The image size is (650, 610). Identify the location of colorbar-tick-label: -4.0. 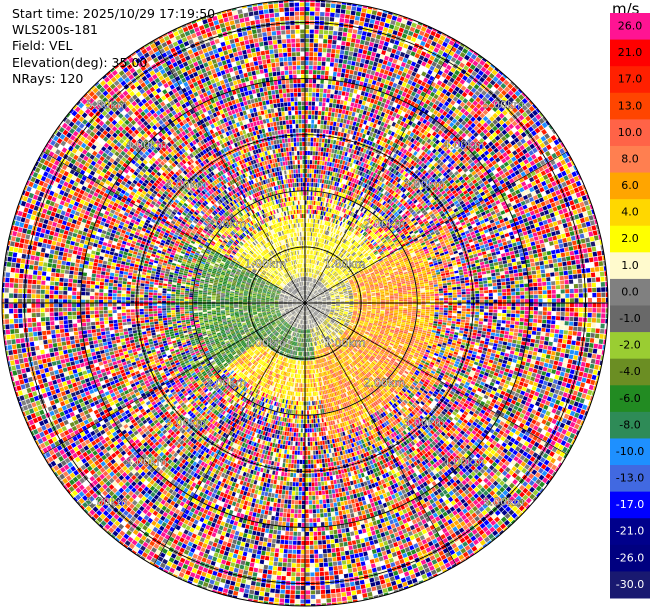
(629, 371).